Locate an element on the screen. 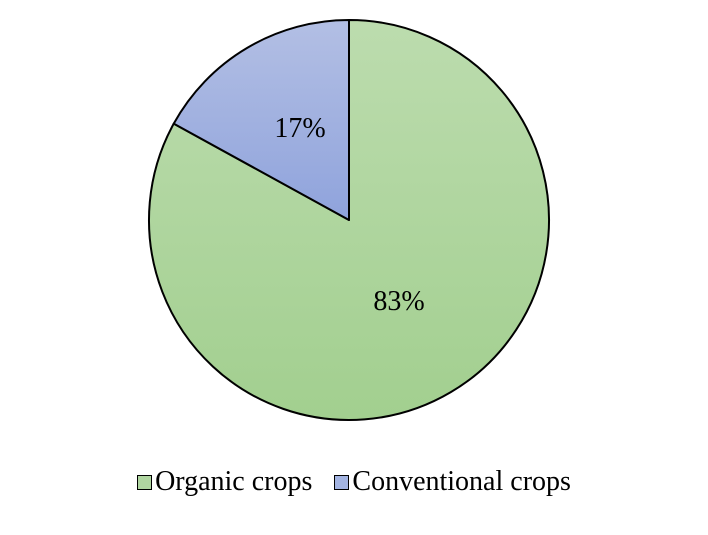  legend-item-organic: Organic crops is located at coordinates (224, 482).